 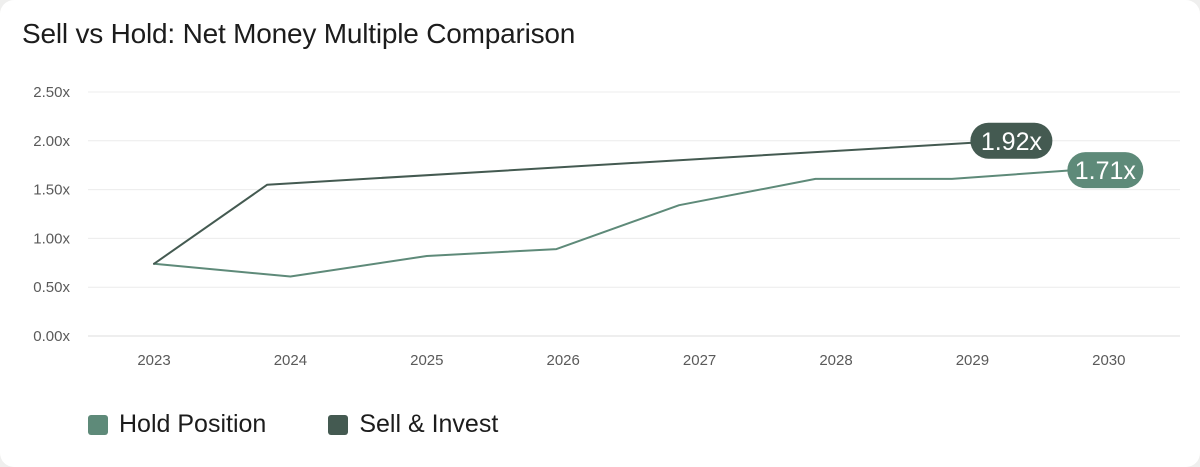 I want to click on x-tick-label: 2029, so click(x=972, y=360).